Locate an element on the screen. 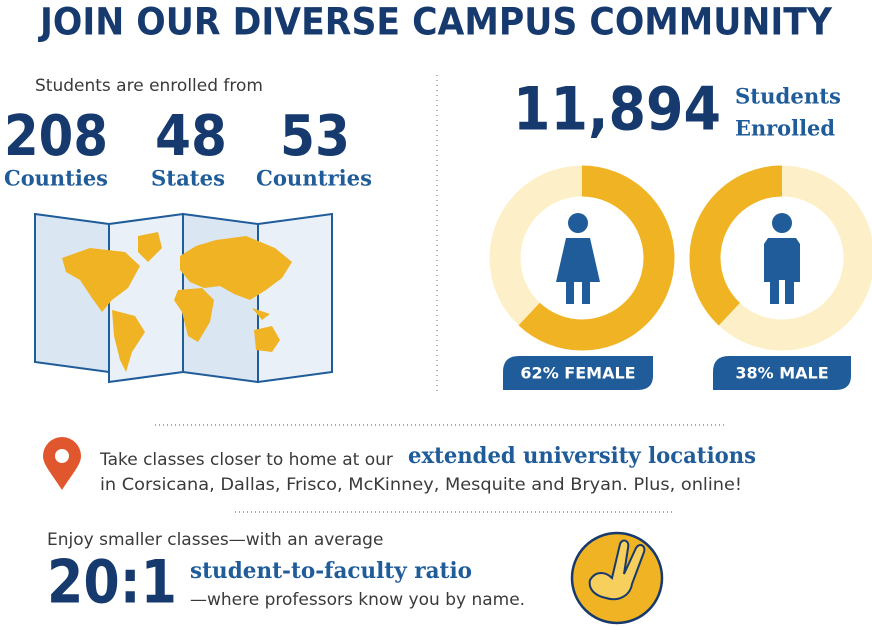  male-icon is located at coordinates (782, 258).